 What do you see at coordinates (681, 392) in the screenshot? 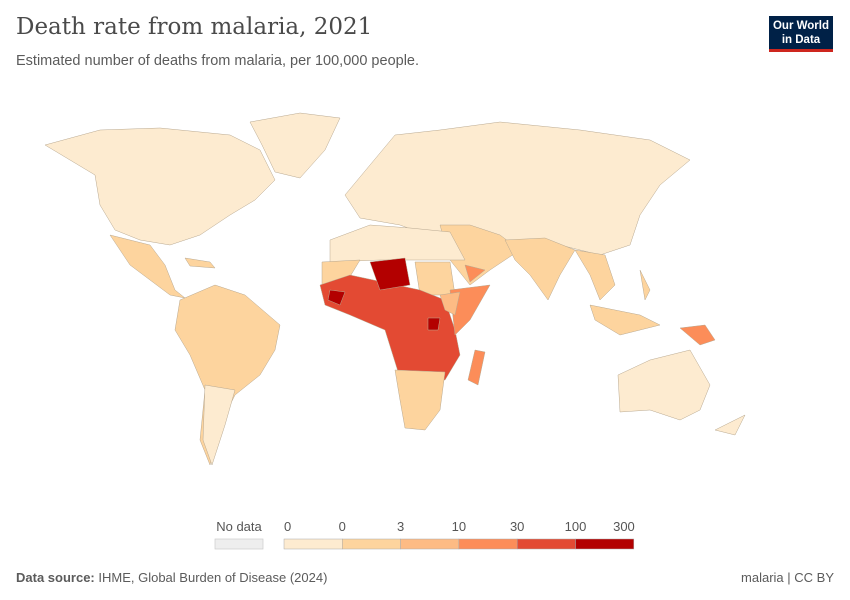
I see `region-australia` at bounding box center [681, 392].